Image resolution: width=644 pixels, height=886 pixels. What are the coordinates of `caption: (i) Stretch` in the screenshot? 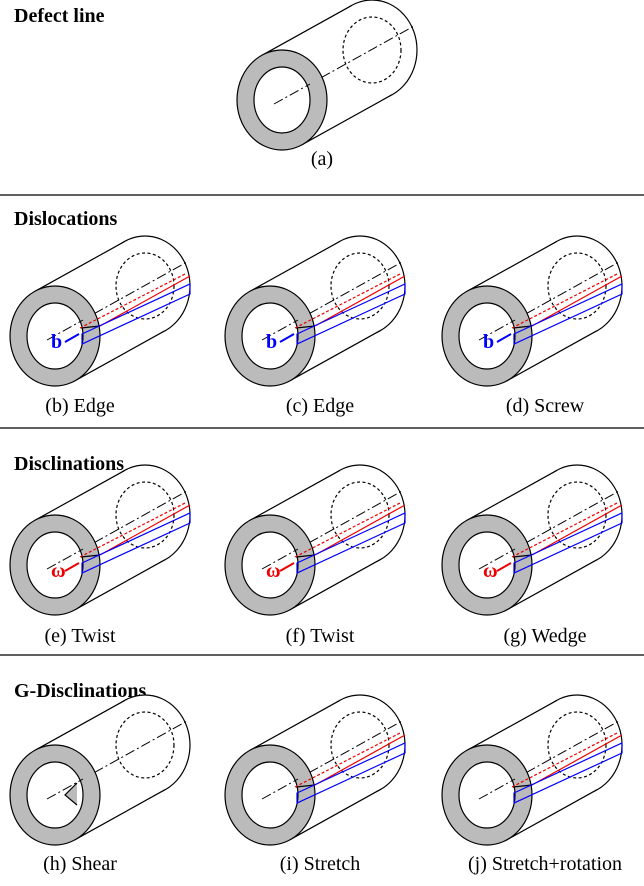 It's located at (320, 864).